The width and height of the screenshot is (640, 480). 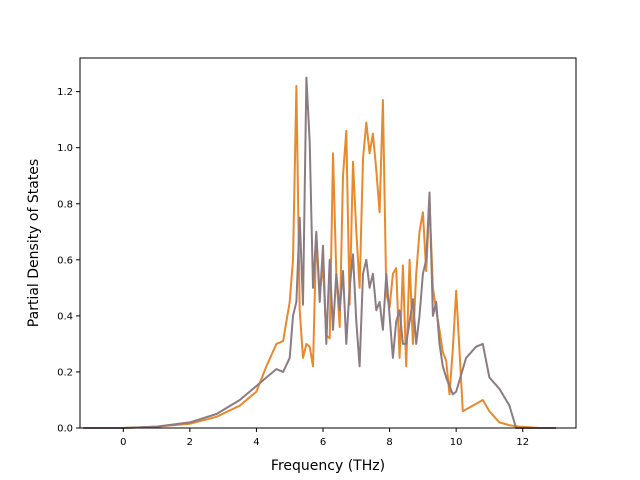 I want to click on x-axis-label: Frequency (THz), so click(x=328, y=466).